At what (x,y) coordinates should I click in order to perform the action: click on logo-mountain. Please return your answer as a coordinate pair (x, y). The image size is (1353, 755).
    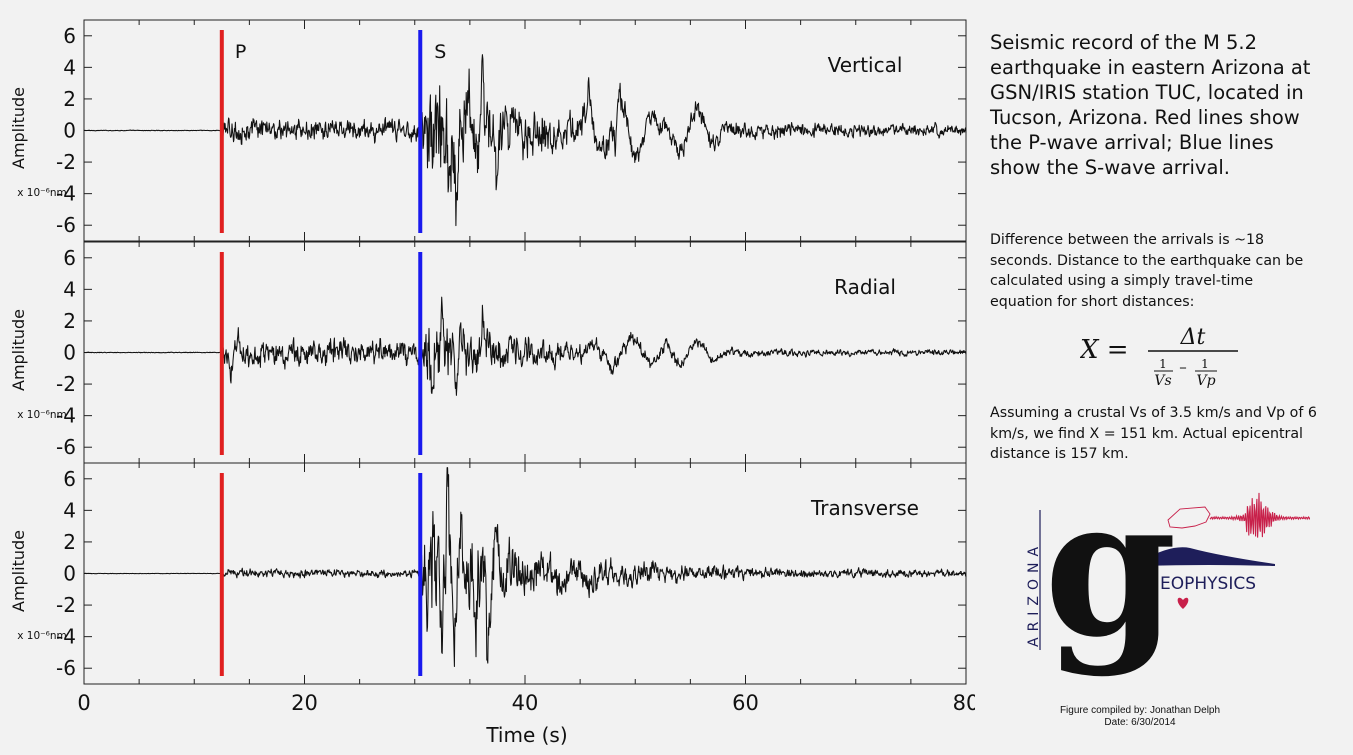
    Looking at the image, I should click on (1207, 556).